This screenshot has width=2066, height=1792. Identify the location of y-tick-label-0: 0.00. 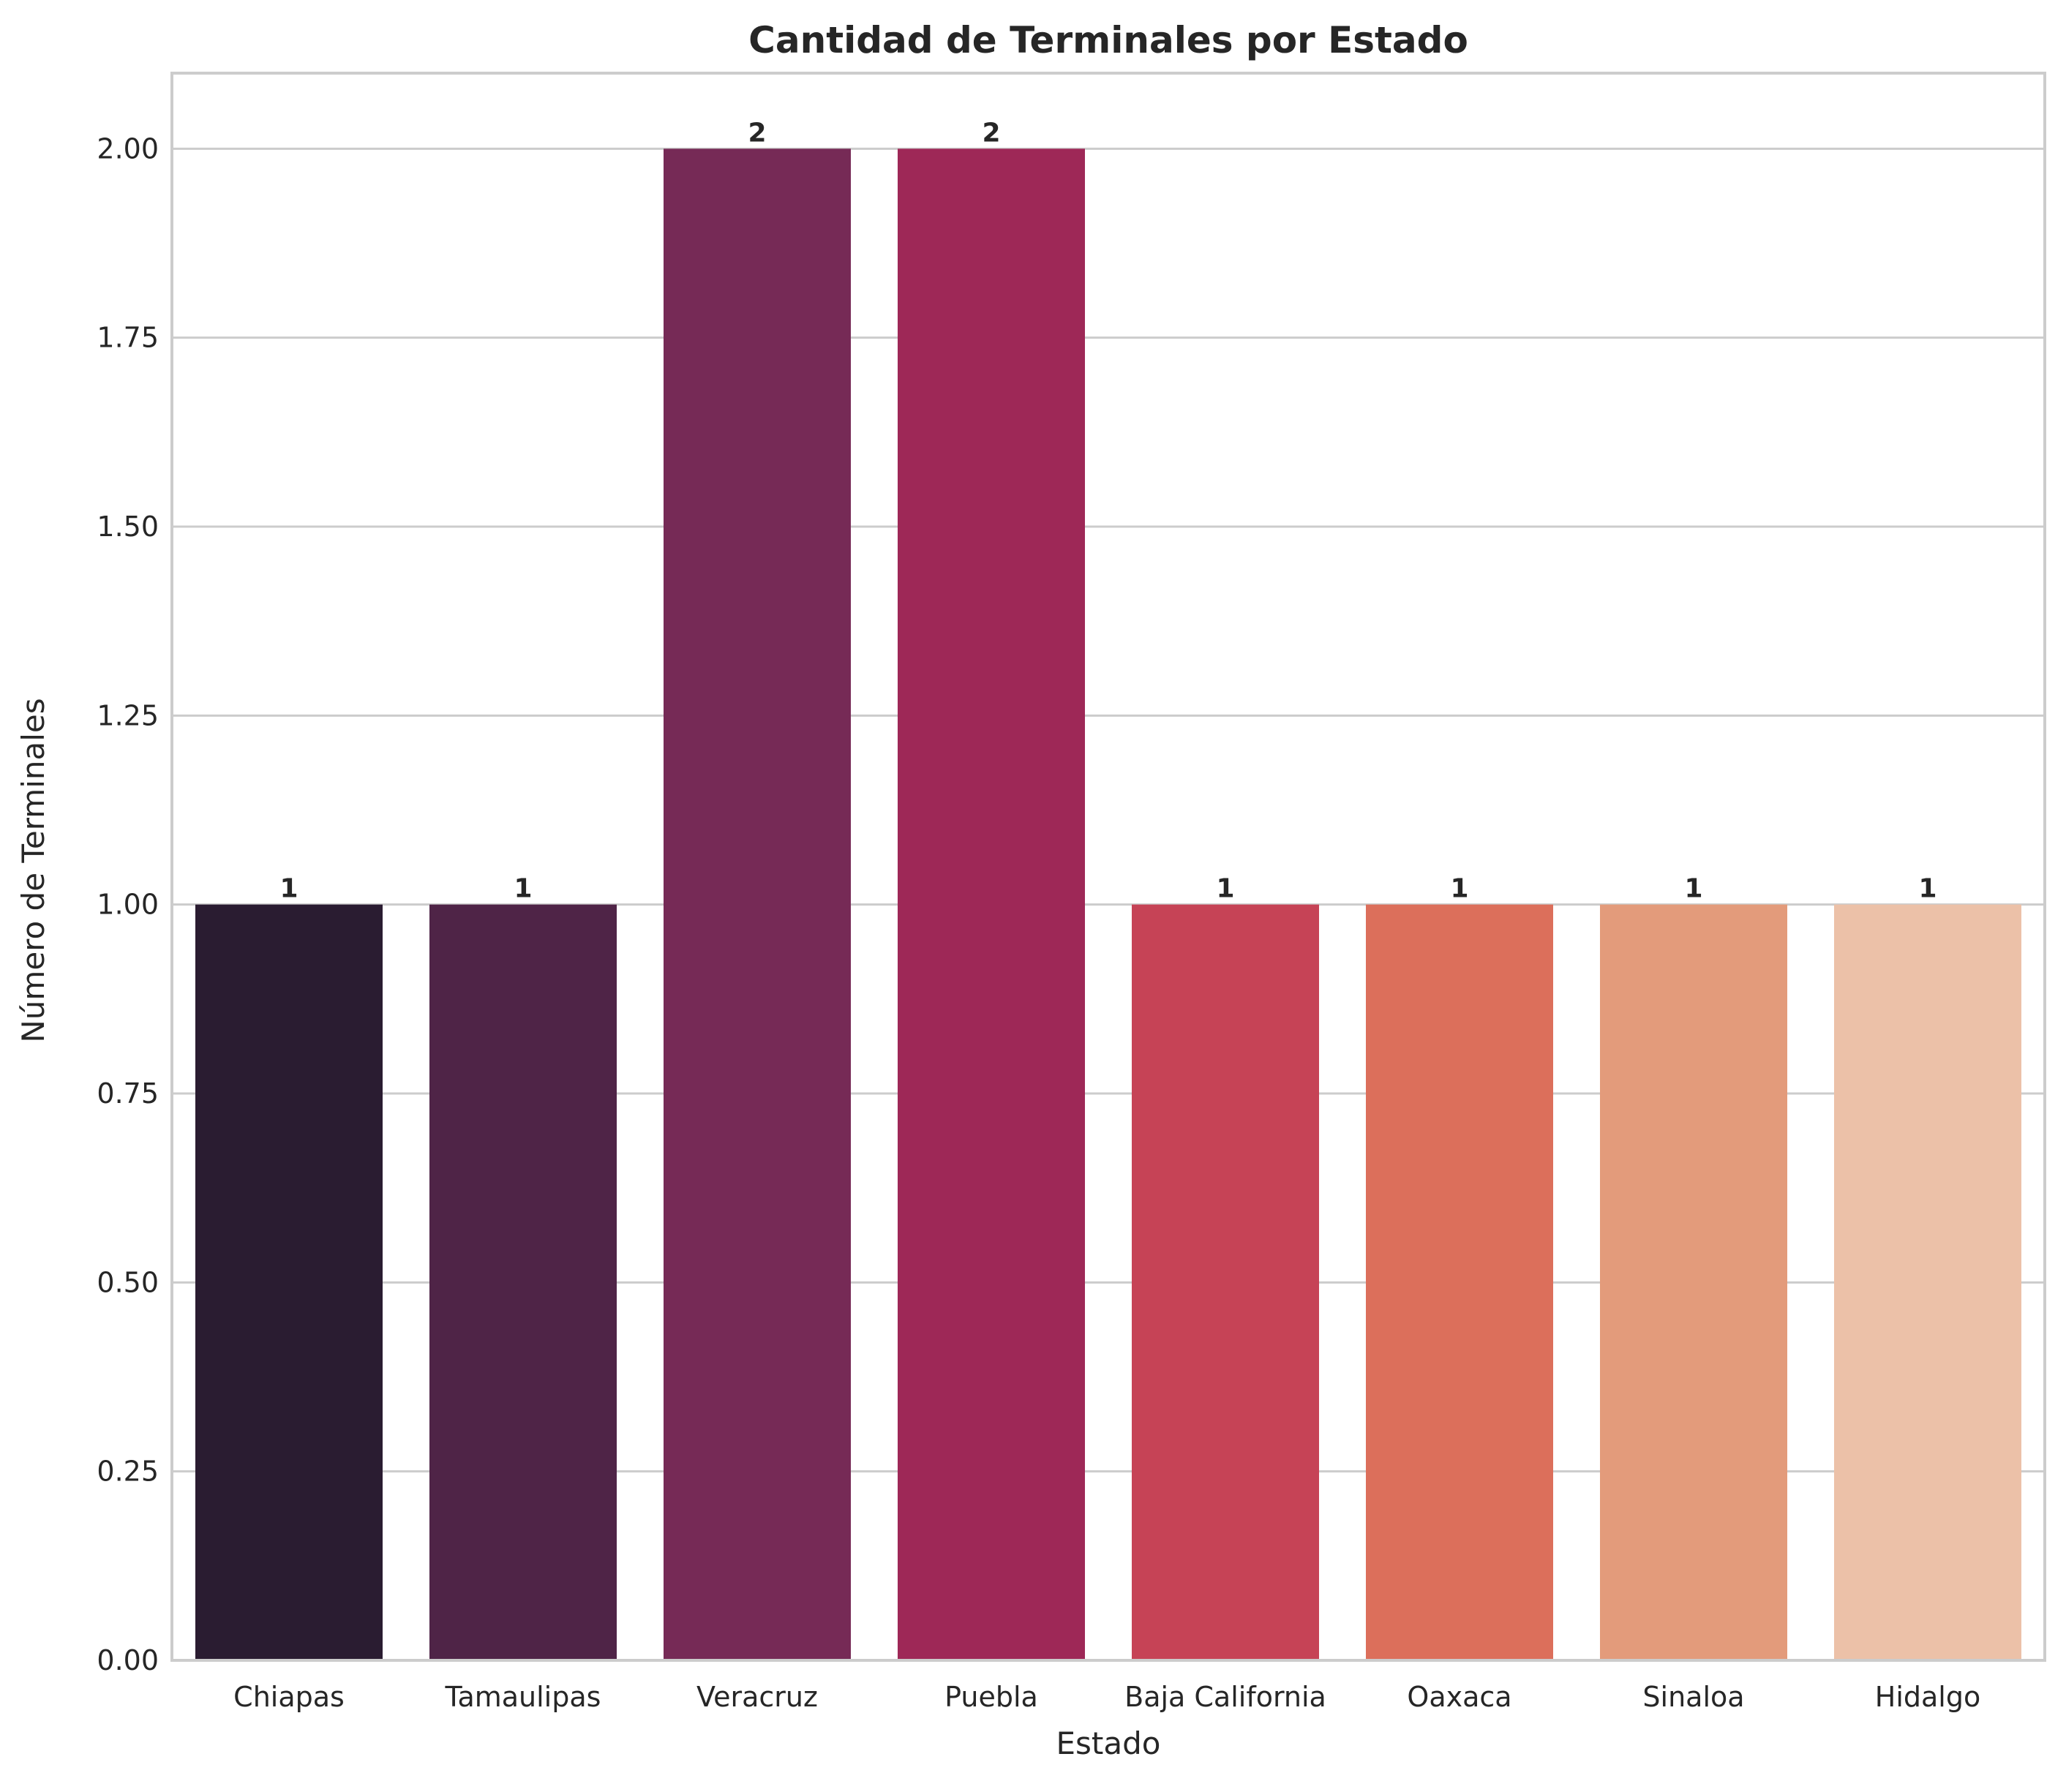
(128, 1660).